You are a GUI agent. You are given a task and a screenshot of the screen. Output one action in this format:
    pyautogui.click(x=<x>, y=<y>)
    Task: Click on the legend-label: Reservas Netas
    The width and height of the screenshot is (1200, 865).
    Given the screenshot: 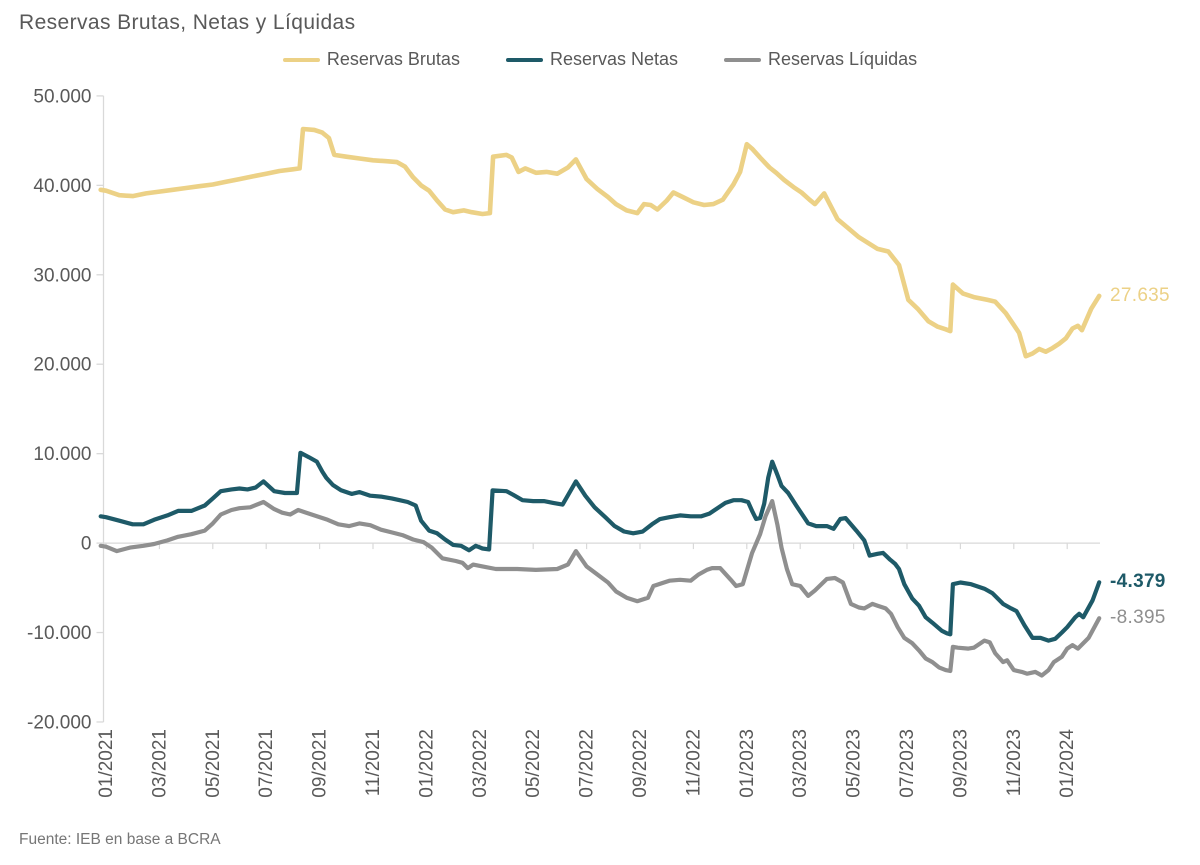 What is the action you would take?
    pyautogui.click(x=614, y=59)
    